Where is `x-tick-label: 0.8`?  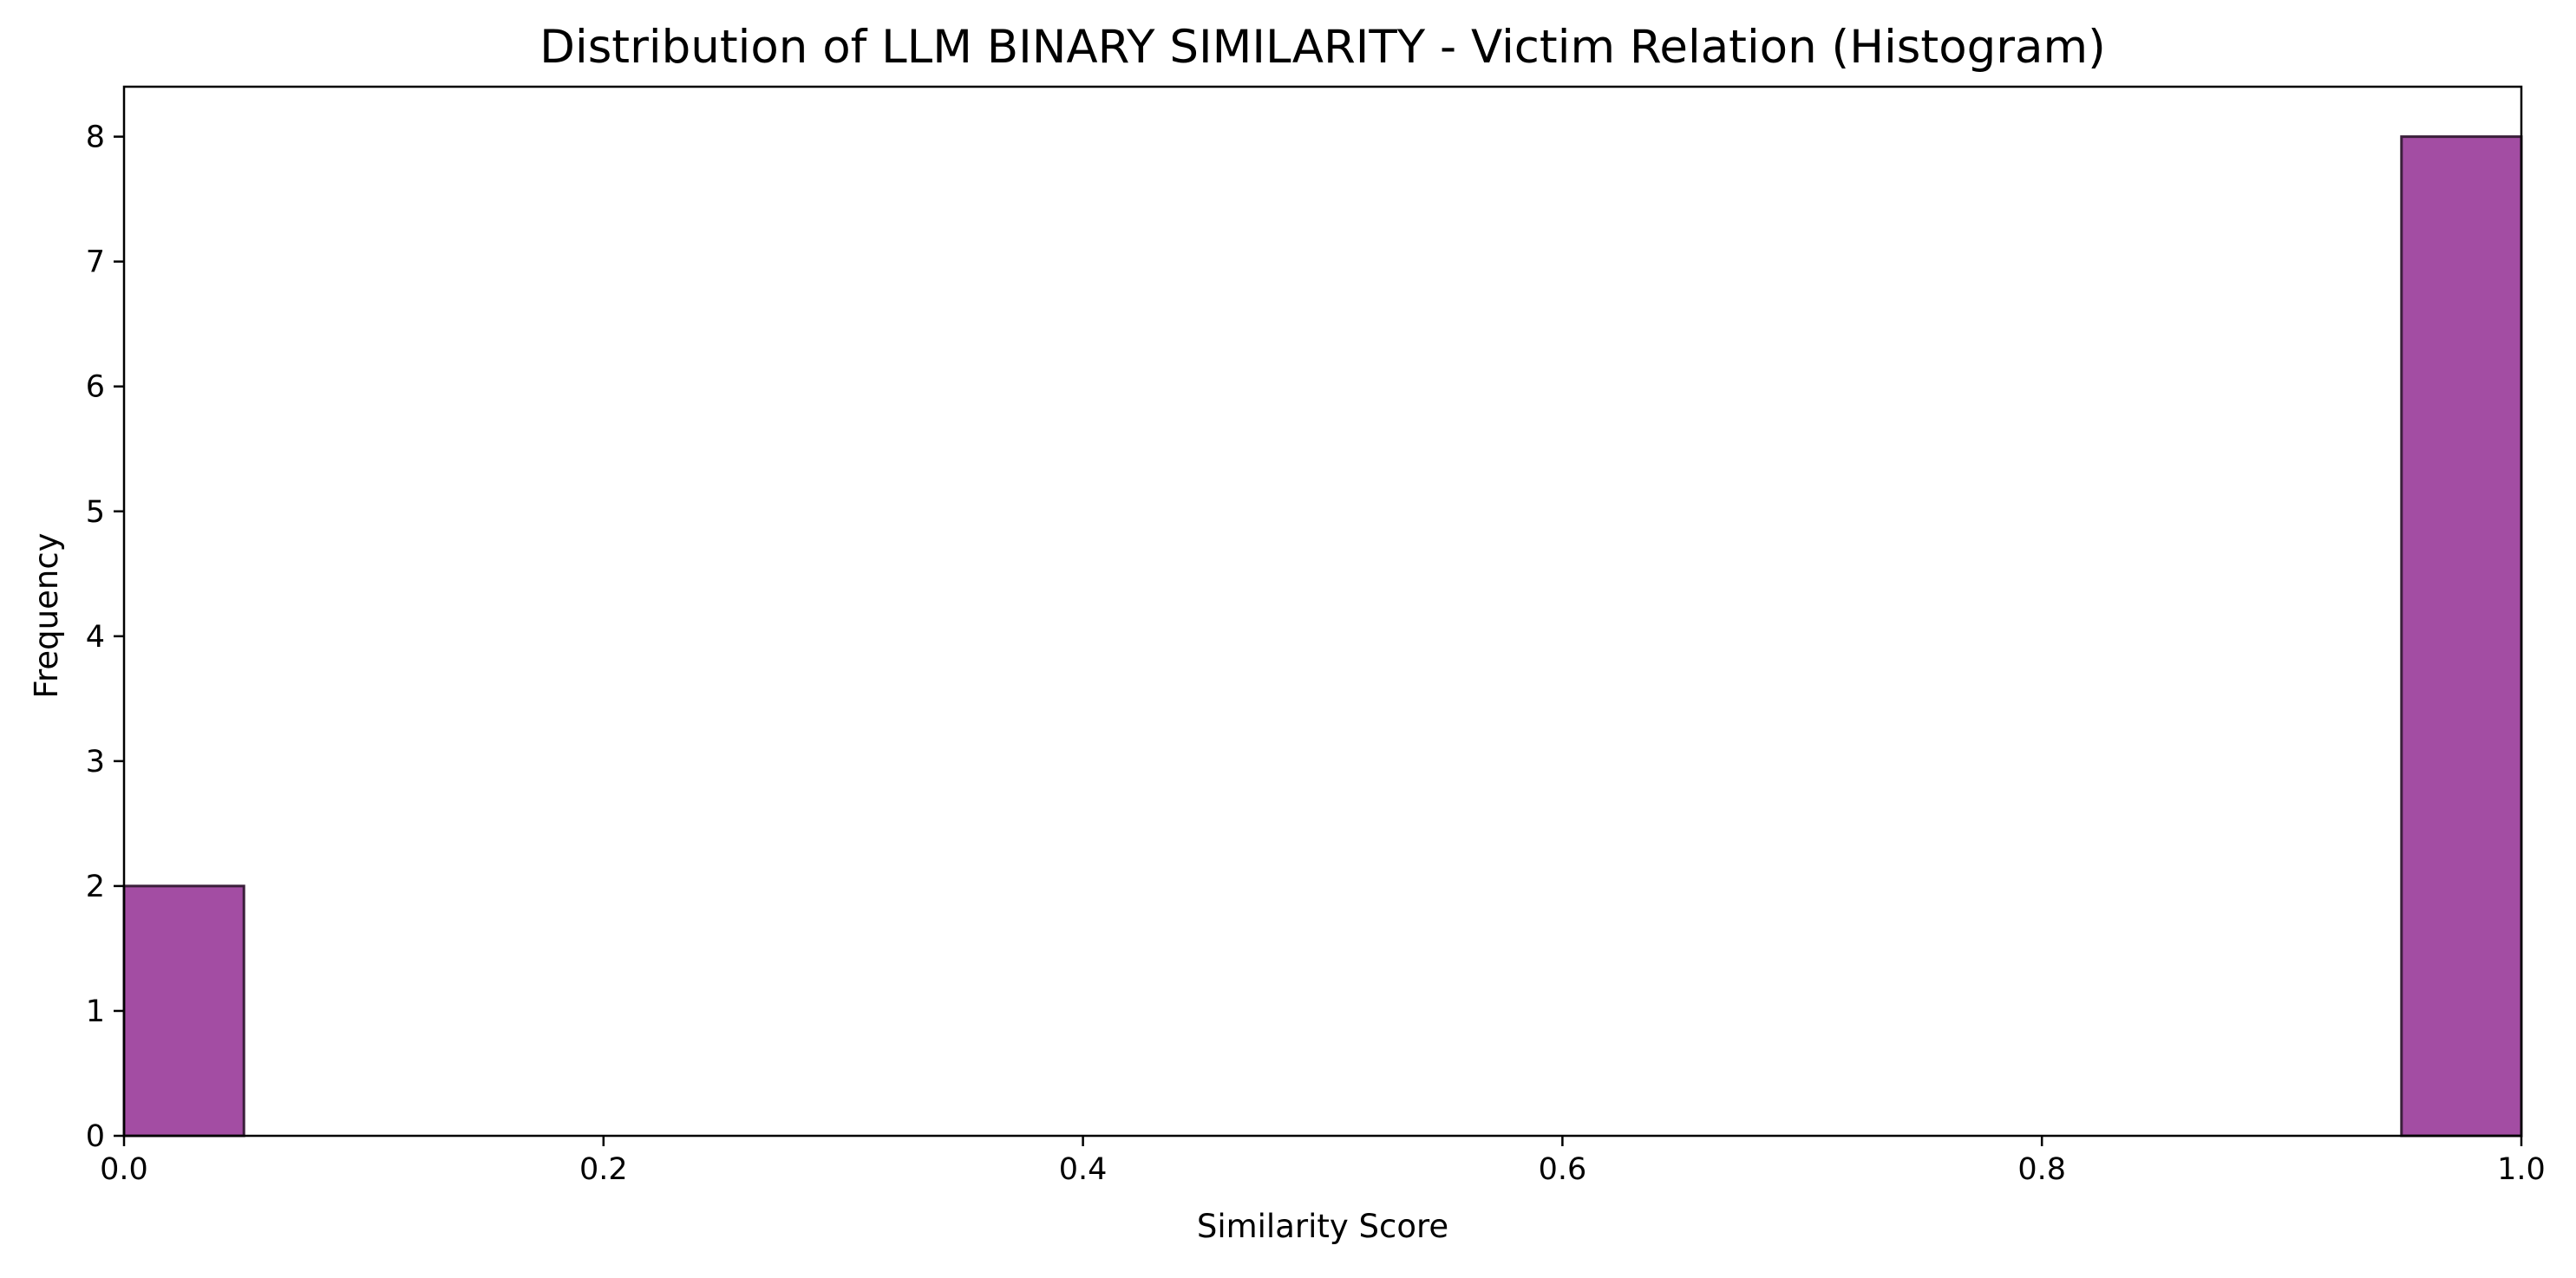 x-tick-label: 0.8 is located at coordinates (2041, 1170).